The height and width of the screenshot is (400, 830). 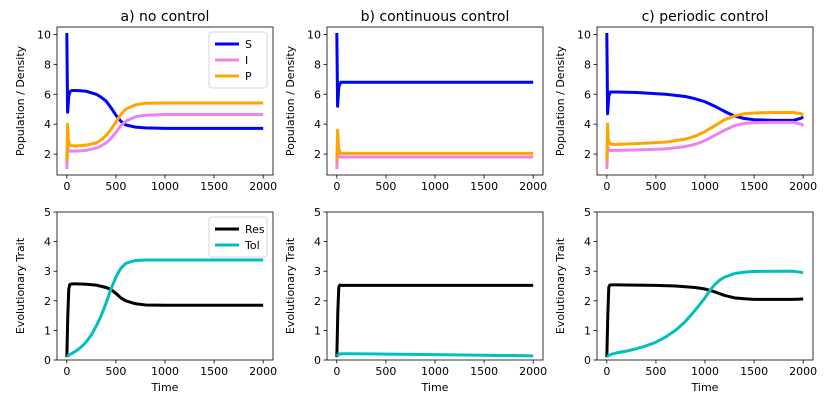 I want to click on legend-label-res: Res, so click(x=255, y=229).